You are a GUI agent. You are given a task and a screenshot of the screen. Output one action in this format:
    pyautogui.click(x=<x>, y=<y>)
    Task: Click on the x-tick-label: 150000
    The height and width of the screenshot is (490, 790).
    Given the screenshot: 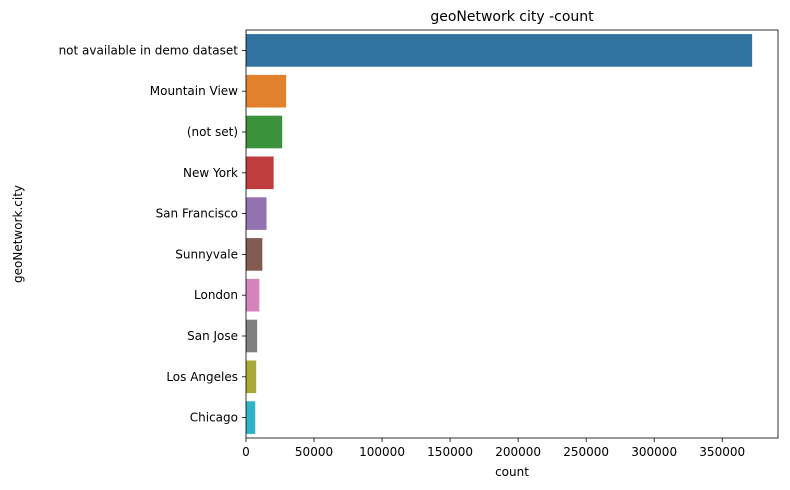 What is the action you would take?
    pyautogui.click(x=450, y=452)
    